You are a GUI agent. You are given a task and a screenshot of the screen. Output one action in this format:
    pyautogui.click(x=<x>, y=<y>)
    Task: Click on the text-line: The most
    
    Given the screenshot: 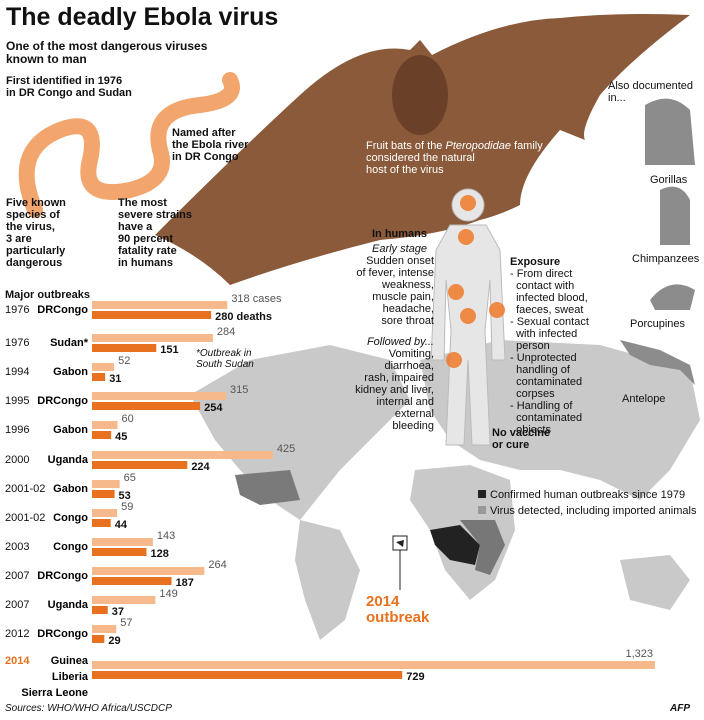 What is the action you would take?
    pyautogui.click(x=142, y=203)
    